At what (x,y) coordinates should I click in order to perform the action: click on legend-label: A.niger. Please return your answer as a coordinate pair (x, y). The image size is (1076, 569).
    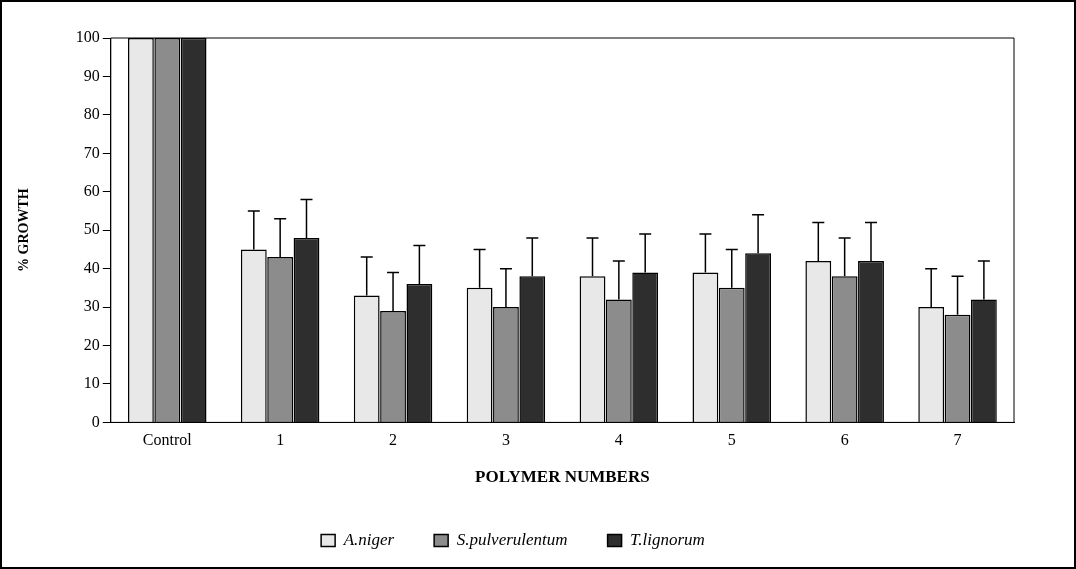
    Looking at the image, I should click on (368, 539).